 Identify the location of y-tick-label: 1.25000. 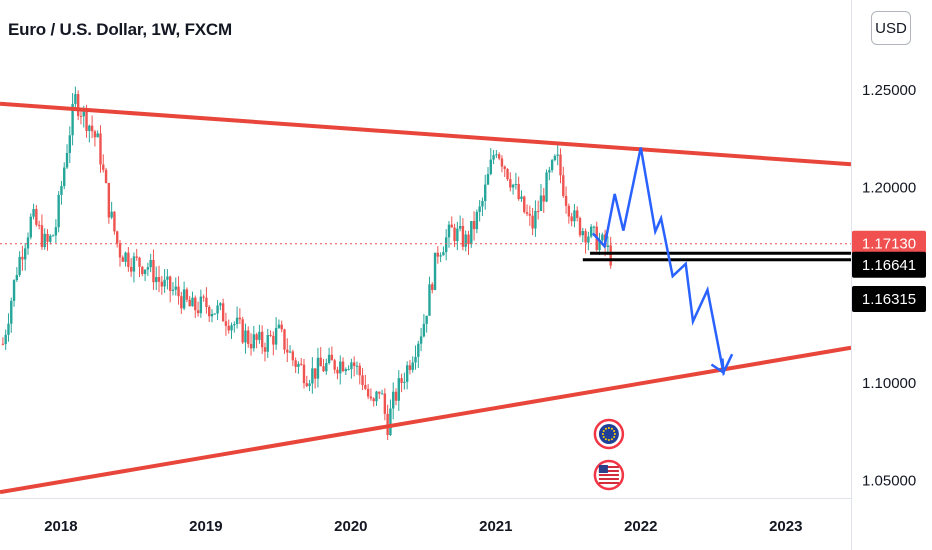
(889, 90).